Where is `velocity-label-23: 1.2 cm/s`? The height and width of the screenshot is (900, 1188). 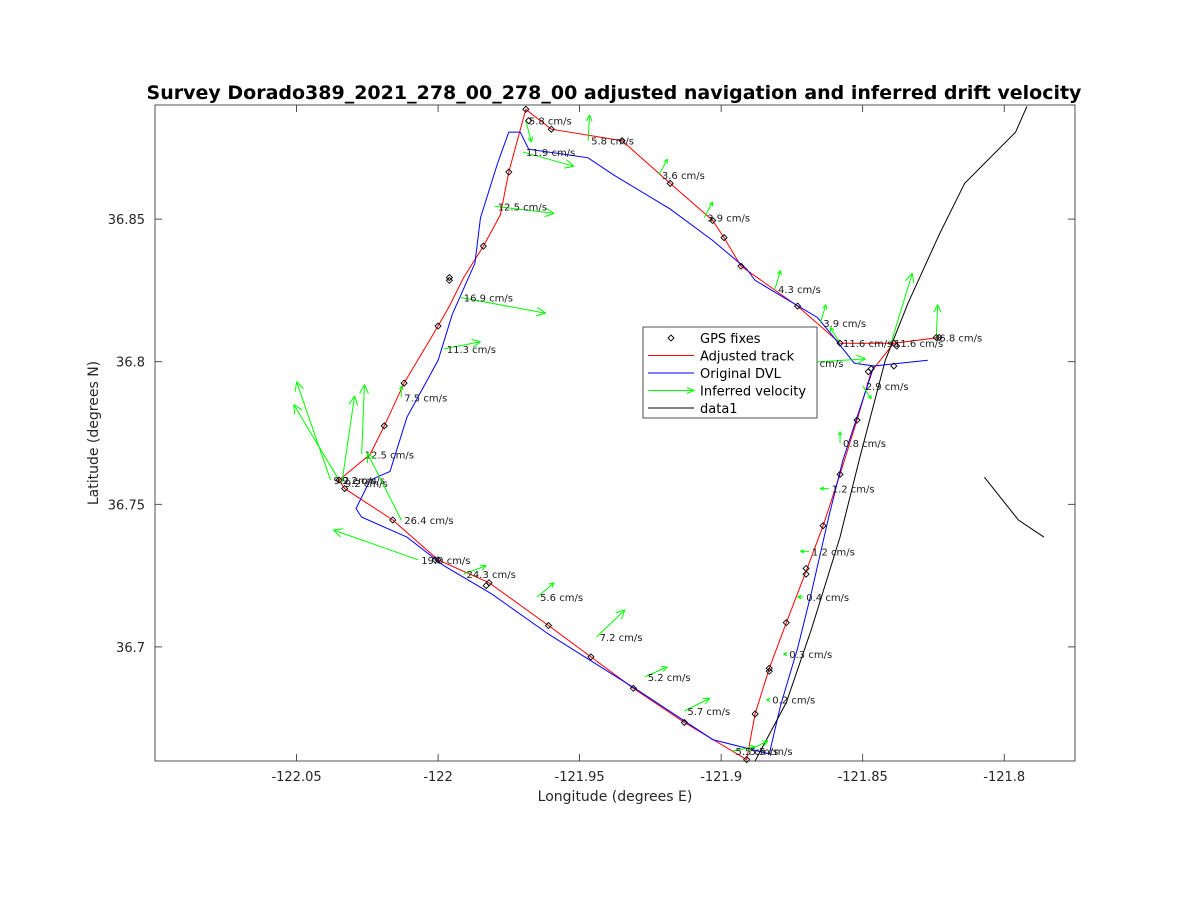 velocity-label-23: 1.2 cm/s is located at coordinates (833, 552).